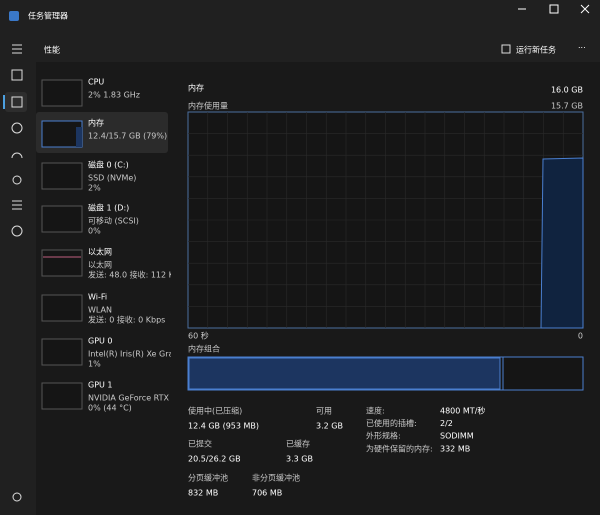 The width and height of the screenshot is (600, 515). I want to click on detail-label: 外形规格:, so click(383, 436).